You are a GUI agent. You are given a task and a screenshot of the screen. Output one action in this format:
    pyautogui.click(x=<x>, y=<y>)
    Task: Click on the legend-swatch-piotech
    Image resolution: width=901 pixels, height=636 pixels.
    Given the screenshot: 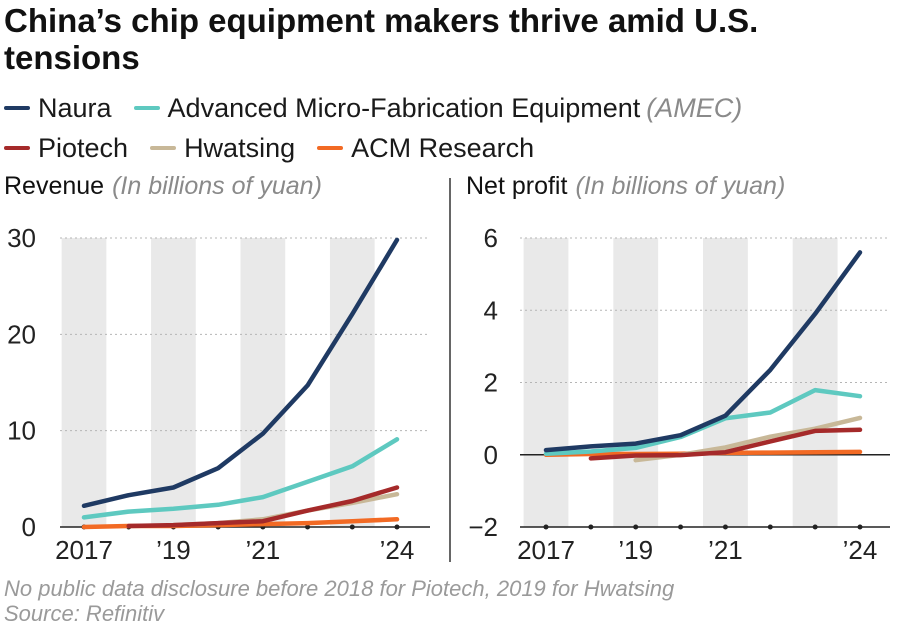 What is the action you would take?
    pyautogui.click(x=17, y=148)
    